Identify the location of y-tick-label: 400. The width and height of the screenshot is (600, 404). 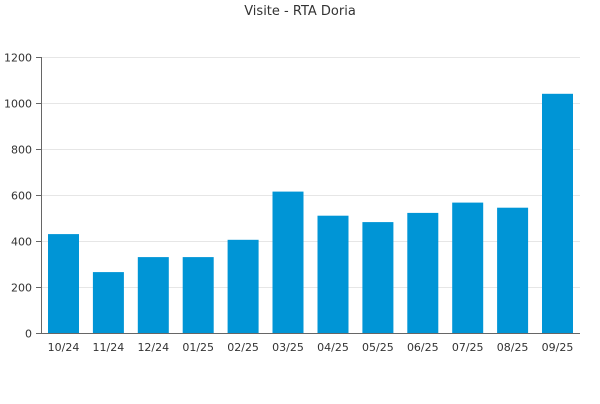
(21, 242).